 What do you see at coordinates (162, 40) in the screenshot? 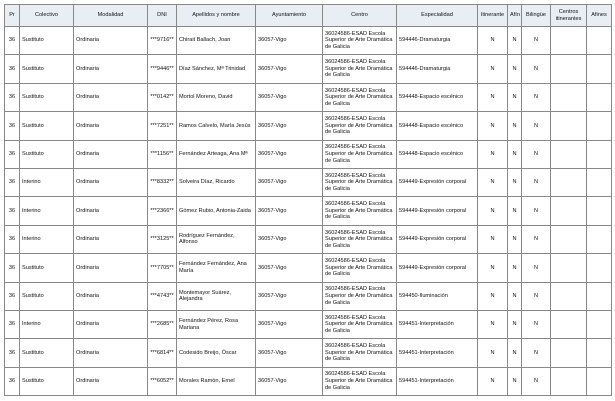
I see `cell-dni: ***9716**` at bounding box center [162, 40].